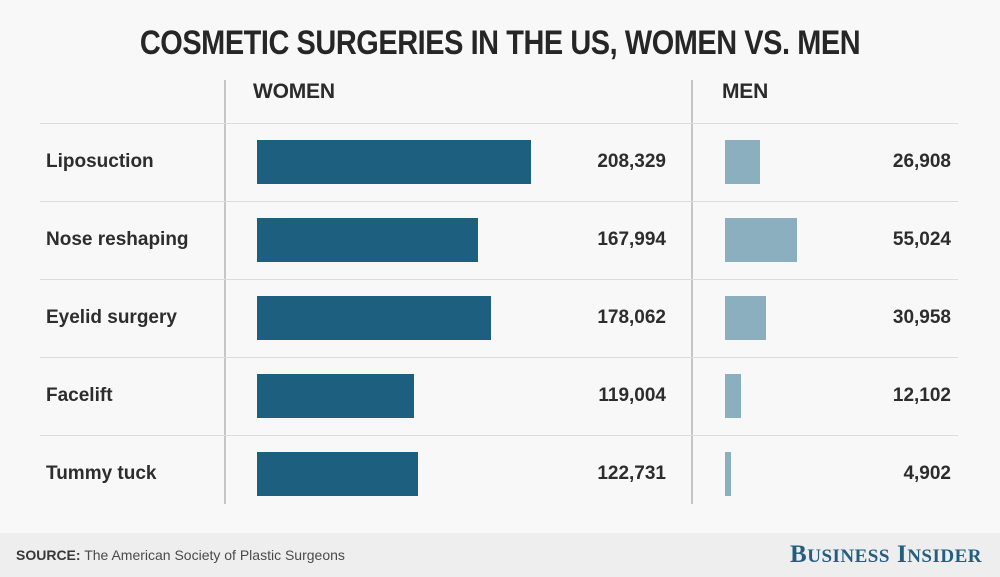 This screenshot has height=577, width=1000. I want to click on source-text: The American Society of Plastic Surgeons, so click(214, 555).